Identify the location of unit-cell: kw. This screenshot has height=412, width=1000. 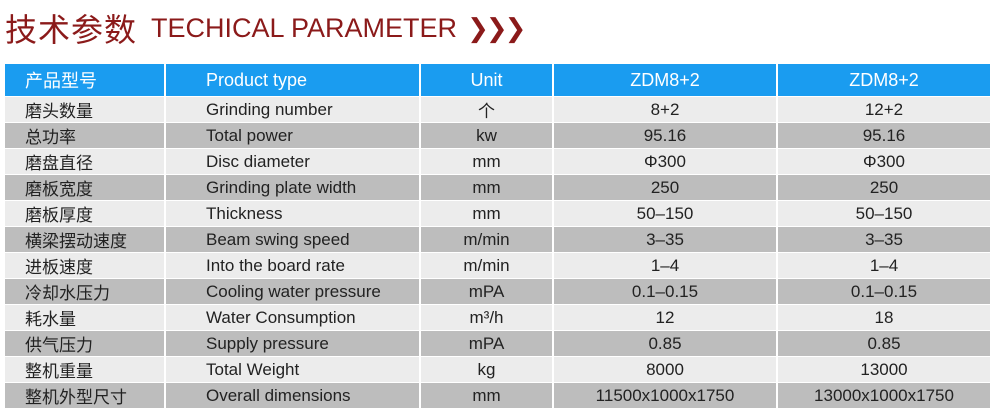
(486, 135).